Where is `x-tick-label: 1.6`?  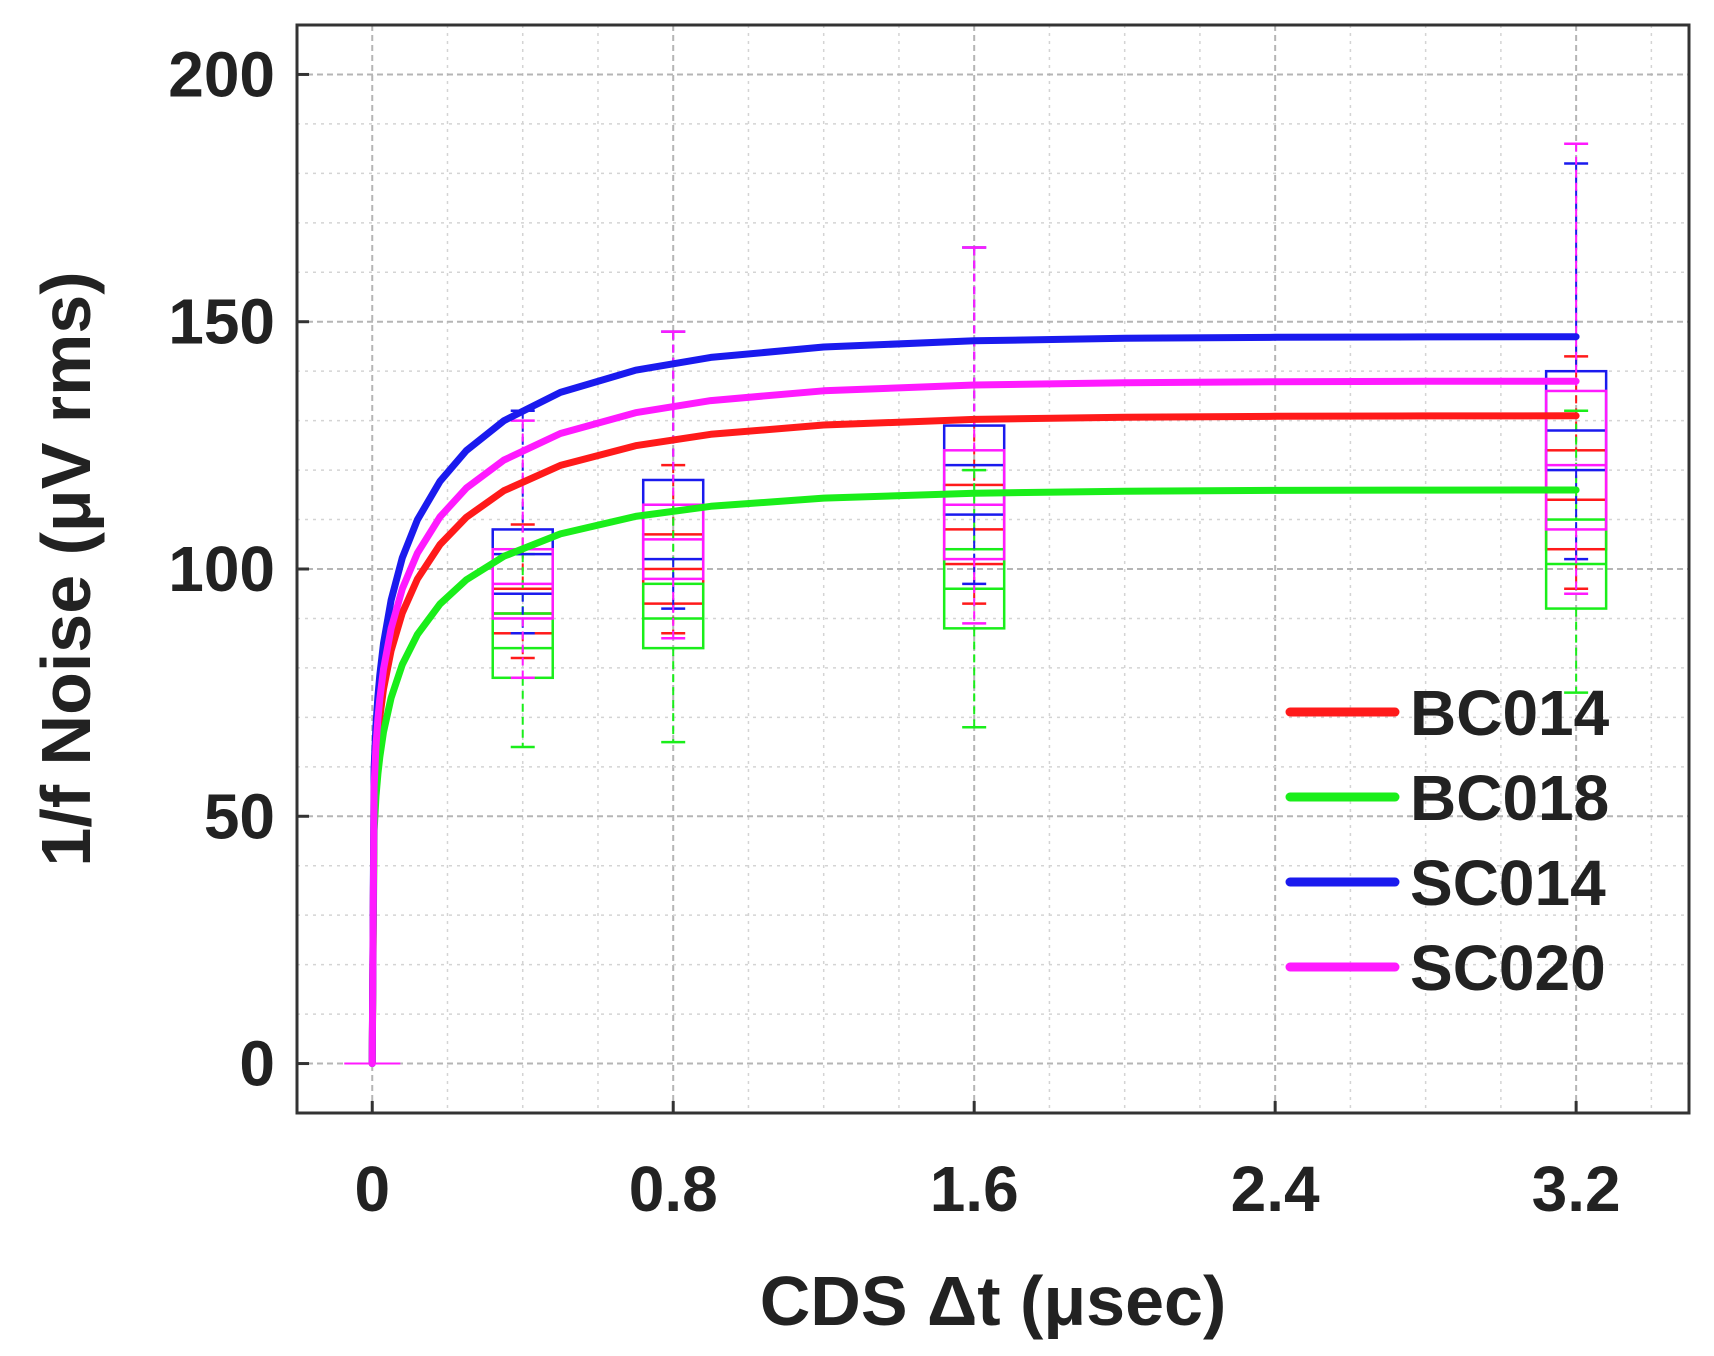 x-tick-label: 1.6 is located at coordinates (974, 1189).